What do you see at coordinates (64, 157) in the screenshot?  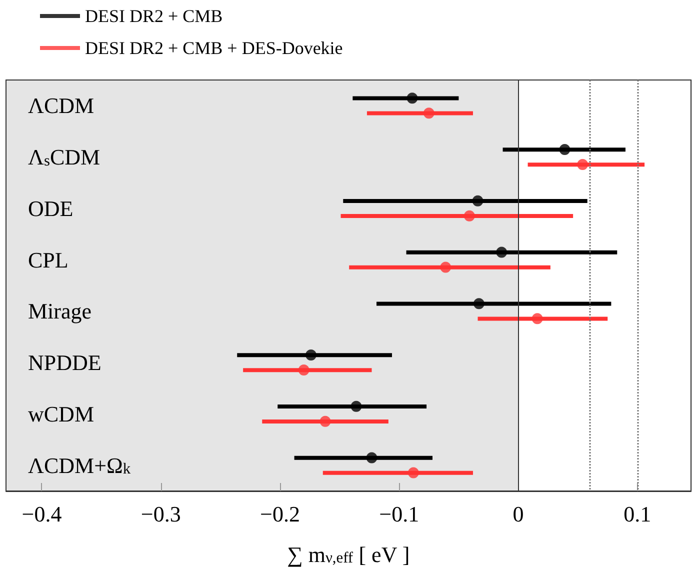 I see `y-tick-label: ΛsCDM` at bounding box center [64, 157].